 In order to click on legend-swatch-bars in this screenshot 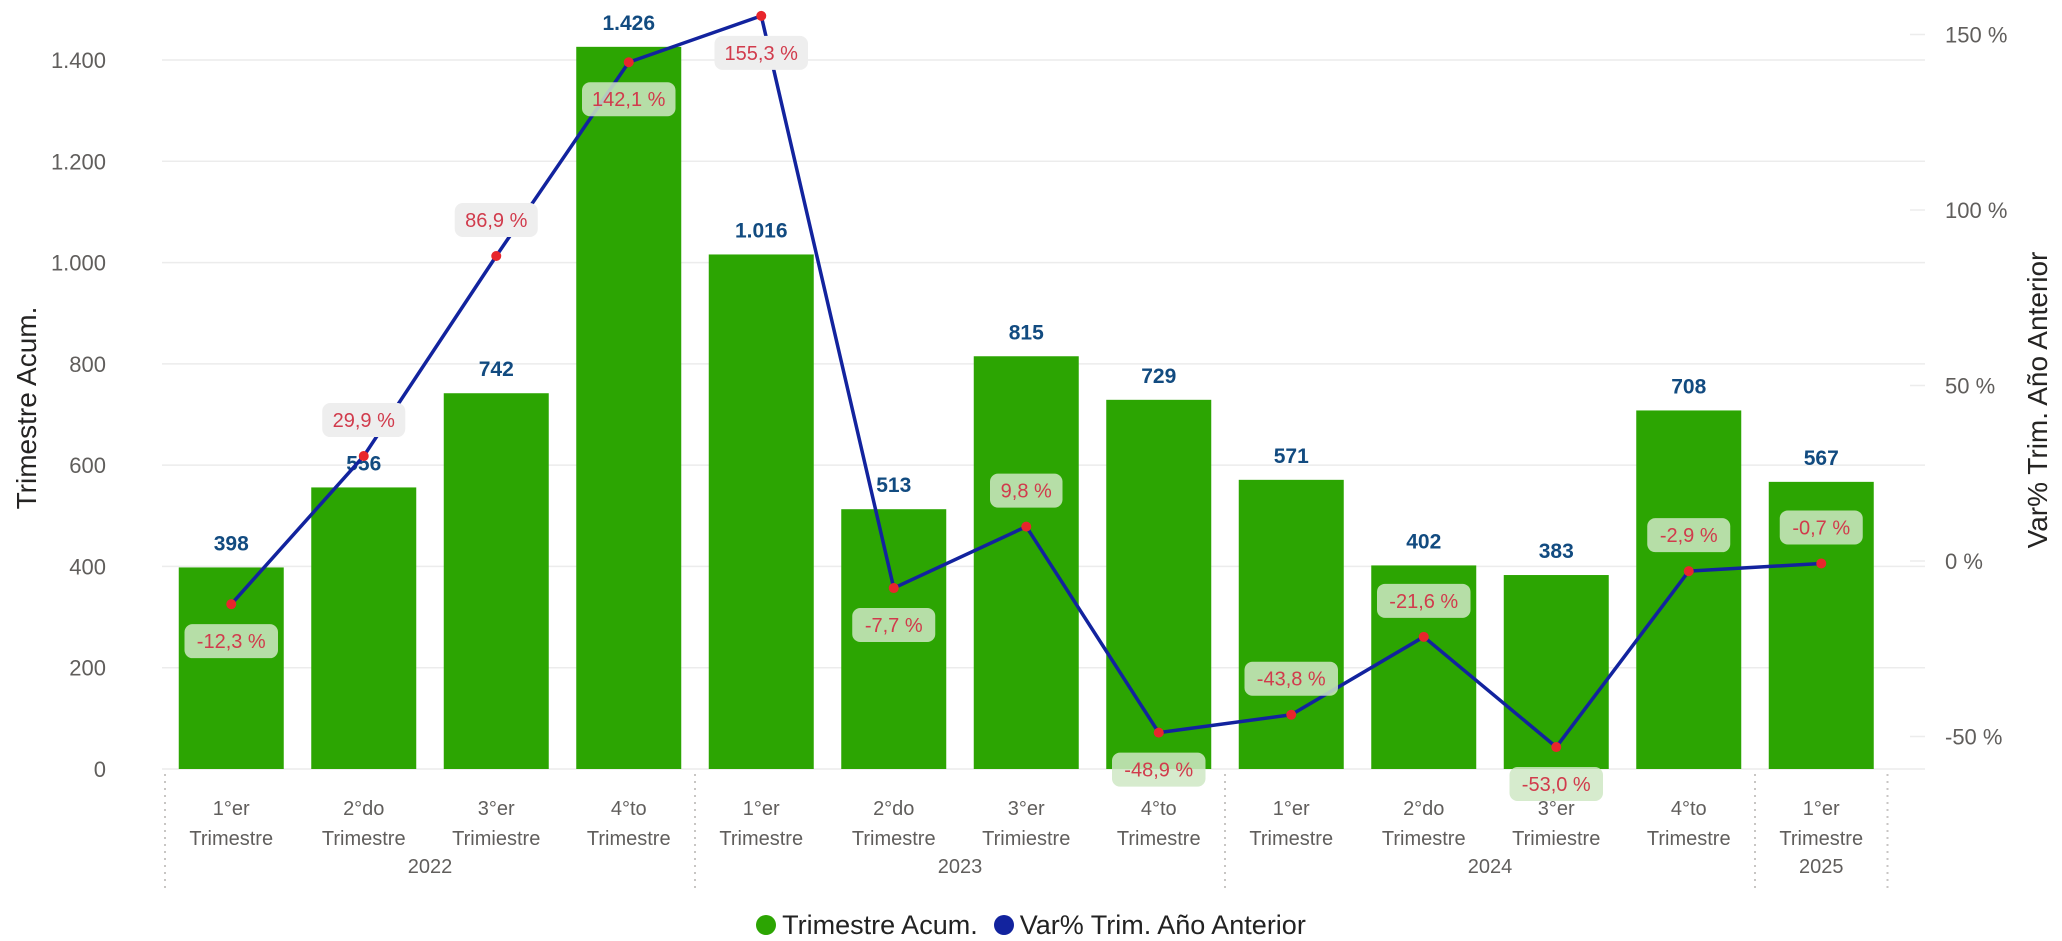, I will do `click(766, 925)`.